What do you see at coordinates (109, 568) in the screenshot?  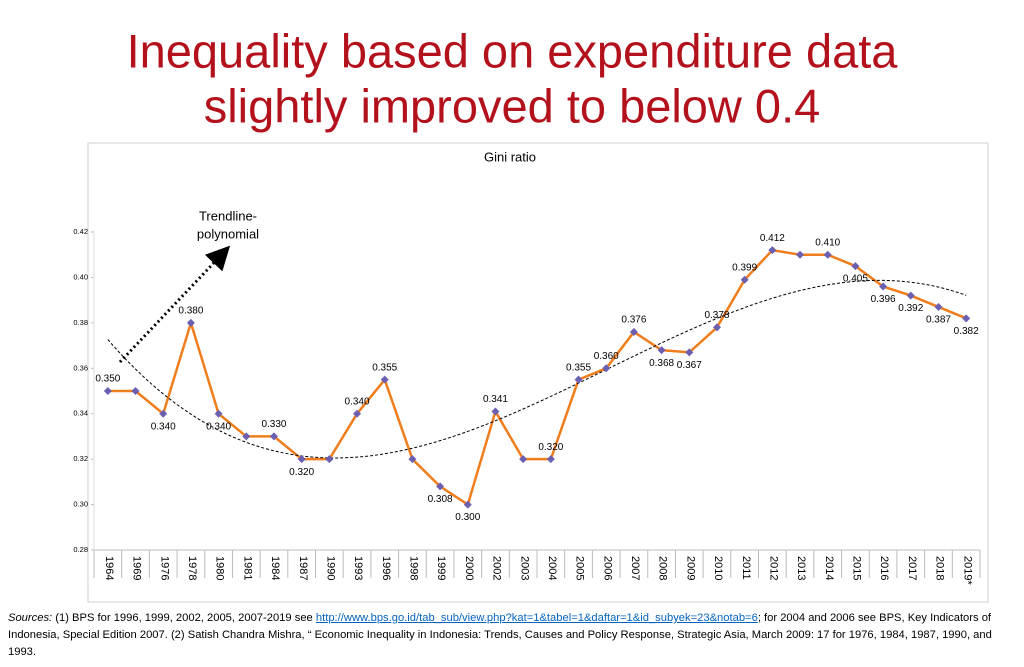 I see `x-tick-label: 1964` at bounding box center [109, 568].